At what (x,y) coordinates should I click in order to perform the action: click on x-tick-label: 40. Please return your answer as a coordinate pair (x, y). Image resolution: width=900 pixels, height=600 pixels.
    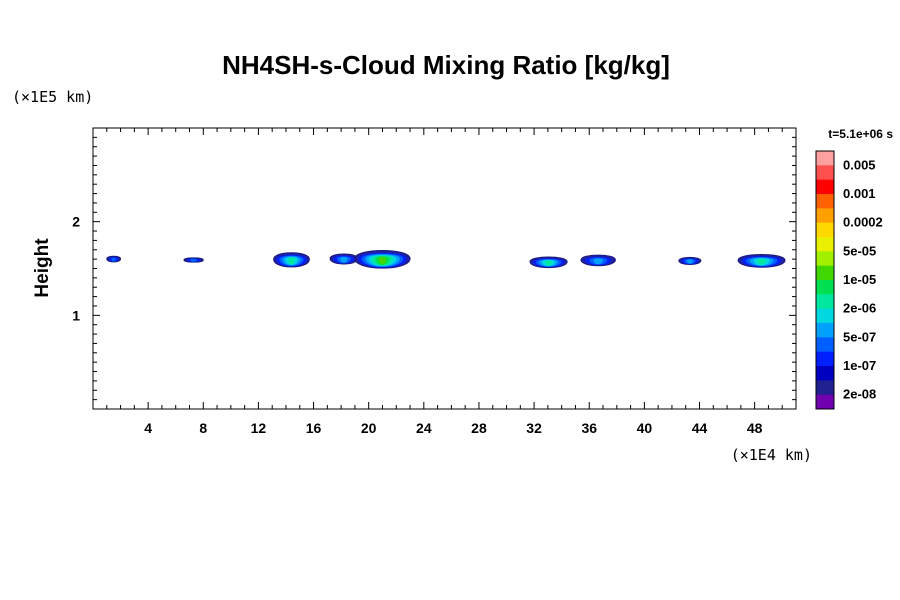
    Looking at the image, I should click on (645, 428).